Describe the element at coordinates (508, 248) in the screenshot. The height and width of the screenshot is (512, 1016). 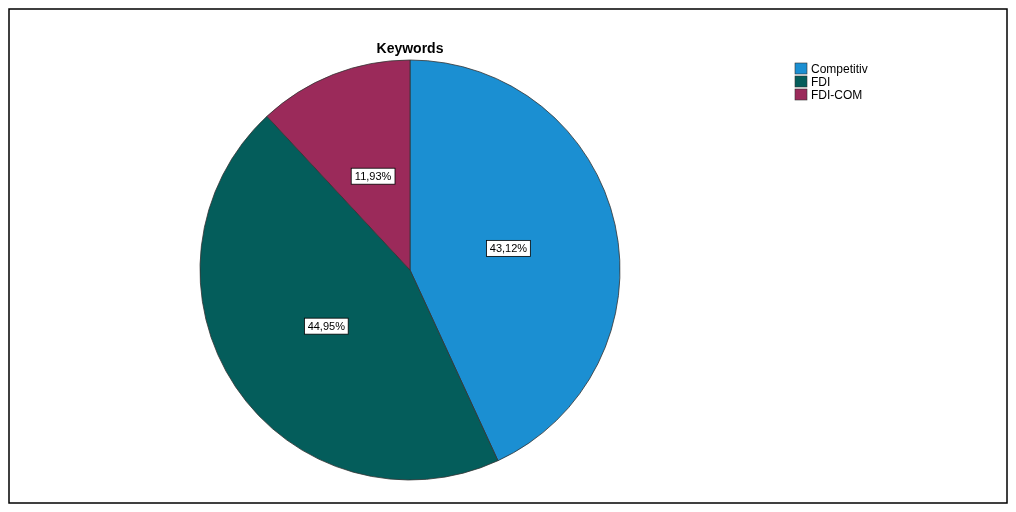
I see `data-label: 43,12%` at that location.